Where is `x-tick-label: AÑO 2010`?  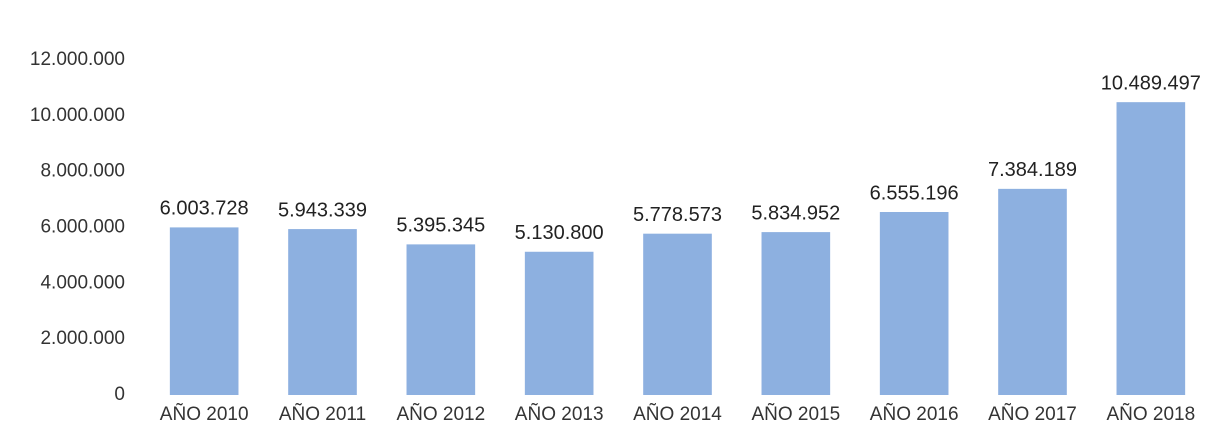 x-tick-label: AÑO 2010 is located at coordinates (204, 414).